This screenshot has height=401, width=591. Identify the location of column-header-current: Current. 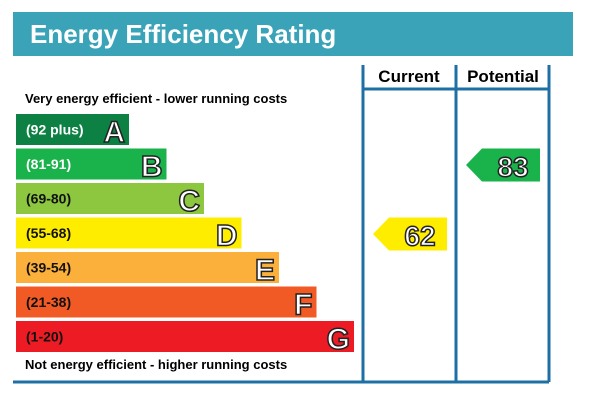
(409, 76).